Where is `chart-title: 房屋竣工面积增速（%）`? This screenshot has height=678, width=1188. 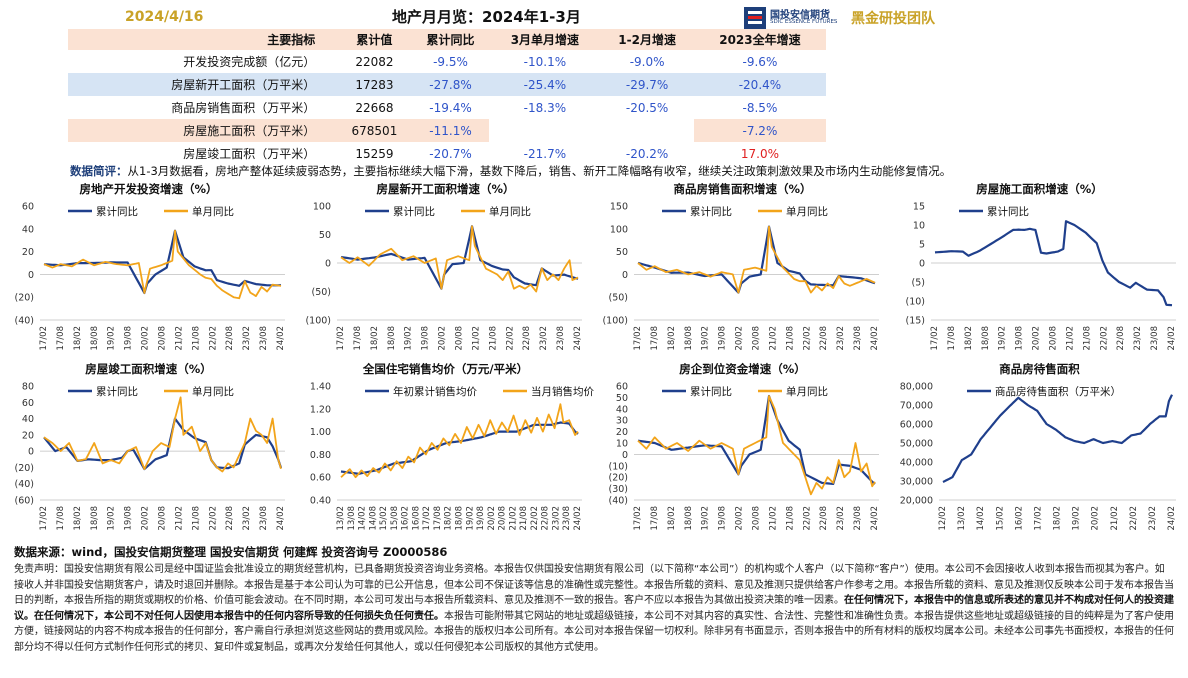
chart-title: 房屋竣工面积增速（%） is located at coordinates (148, 369).